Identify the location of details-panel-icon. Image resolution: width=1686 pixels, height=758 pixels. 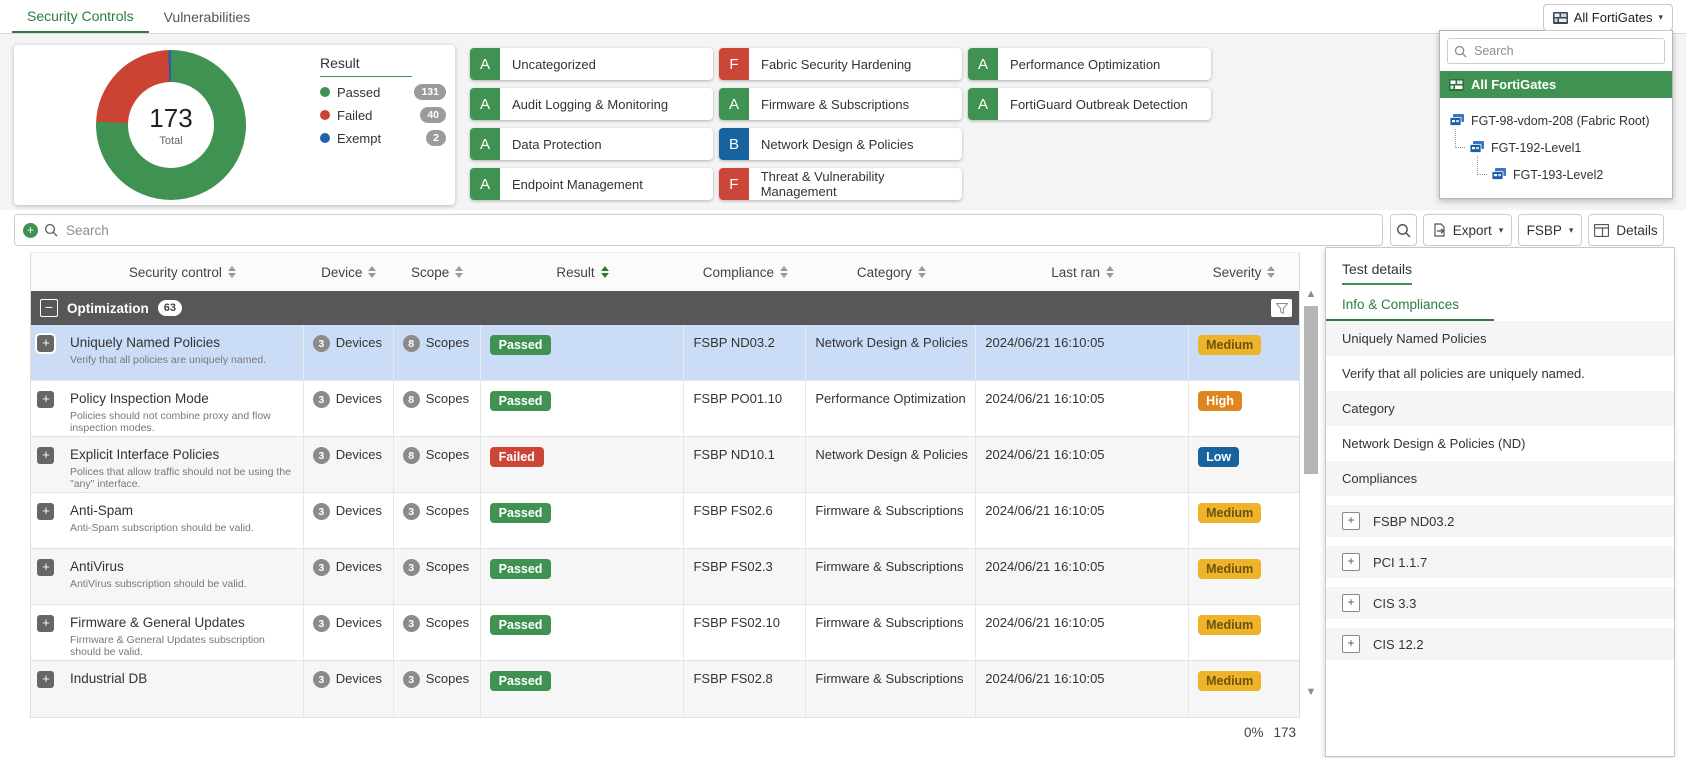
(1602, 230).